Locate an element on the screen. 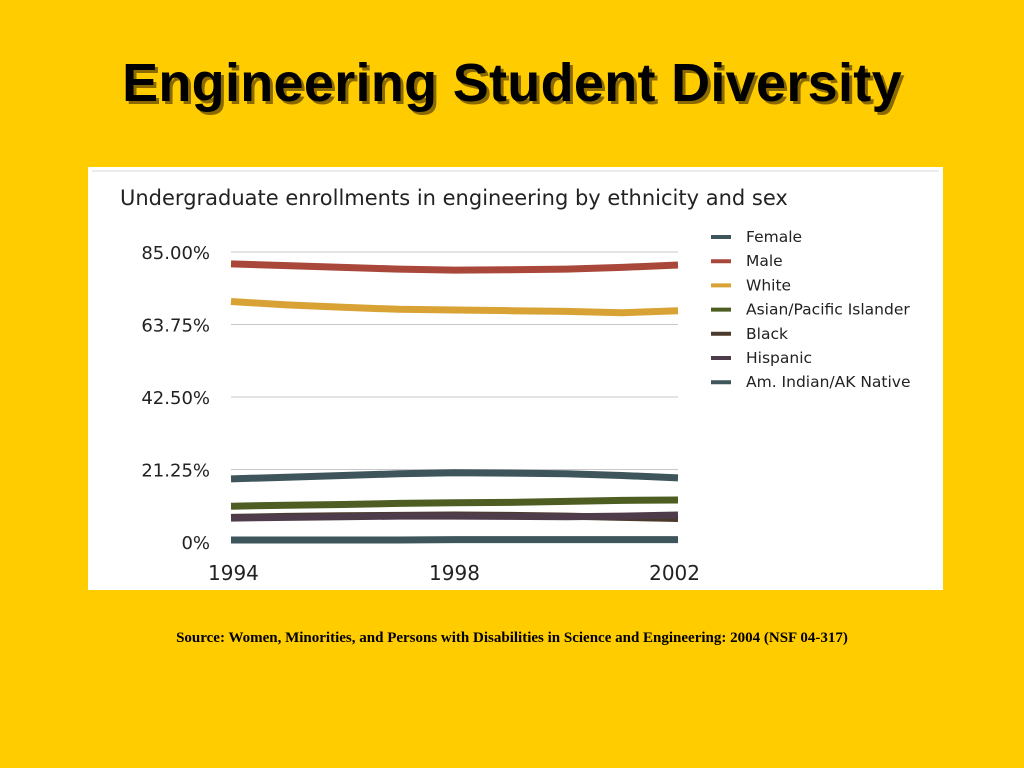 This screenshot has height=768, width=1024. x-axis-ticks: 1994 1998 2002 is located at coordinates (454, 573).